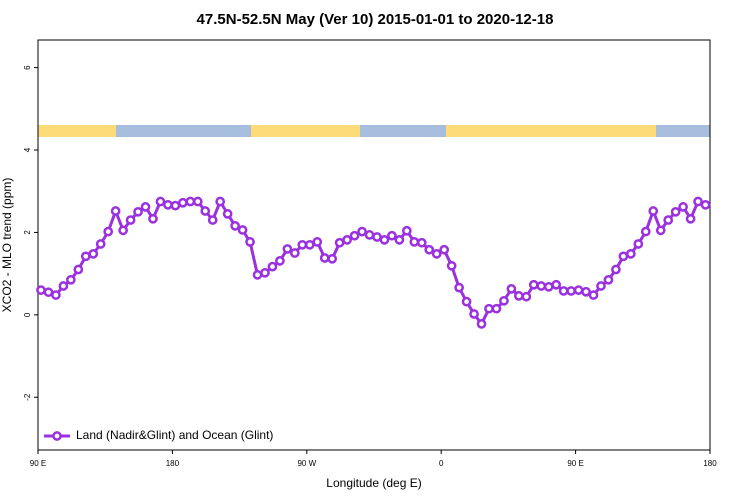 This screenshot has height=500, width=750. What do you see at coordinates (373, 483) in the screenshot?
I see `x-axis-label: Longitude (deg E)` at bounding box center [373, 483].